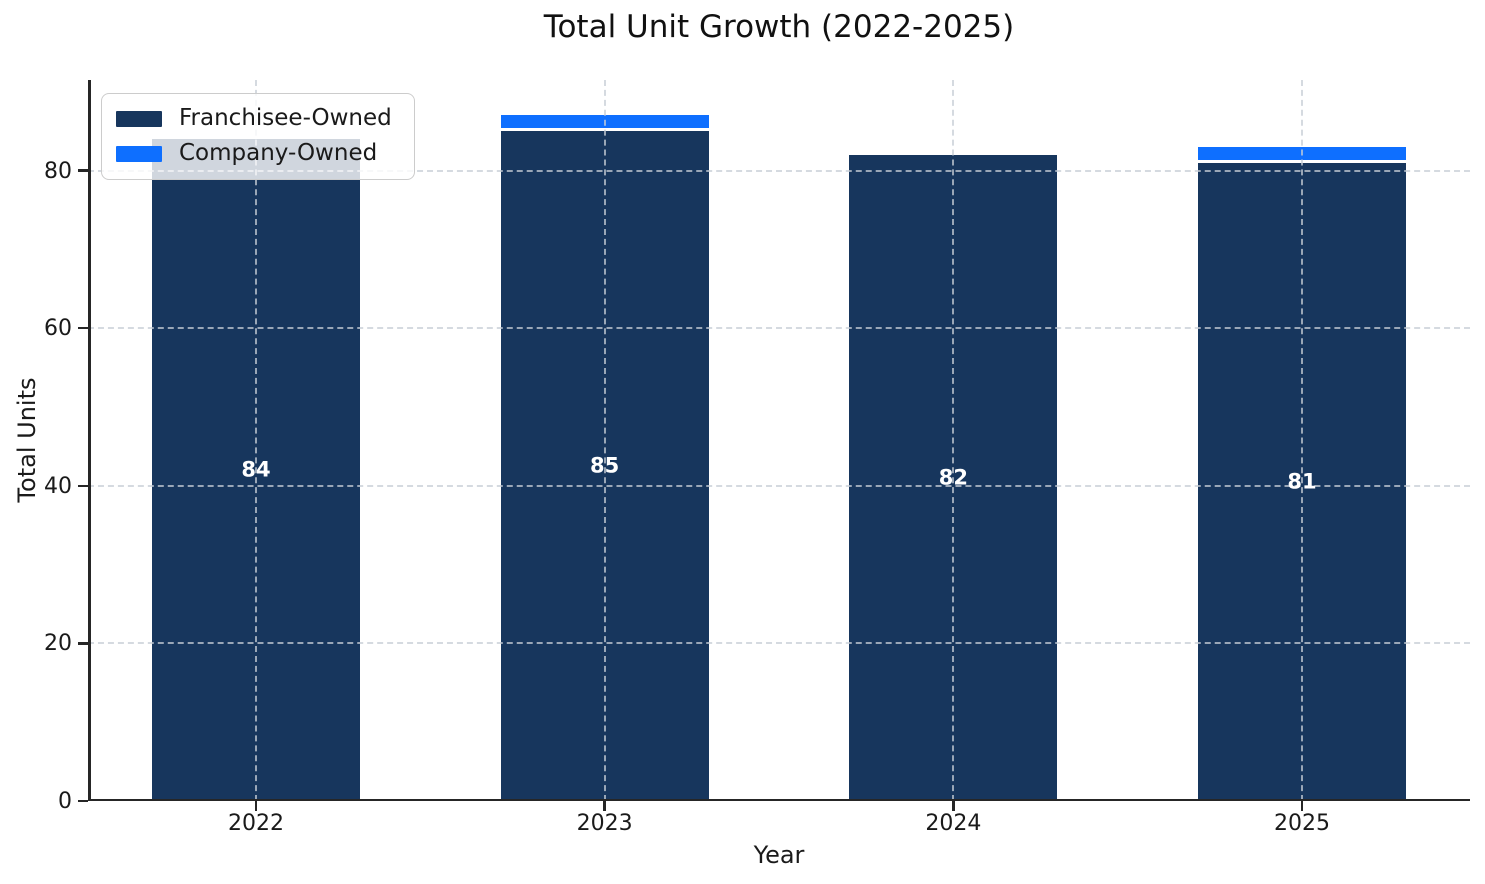  I want to click on legend-entry-franchisee-owned: Franchisee-Owned, so click(254, 118).